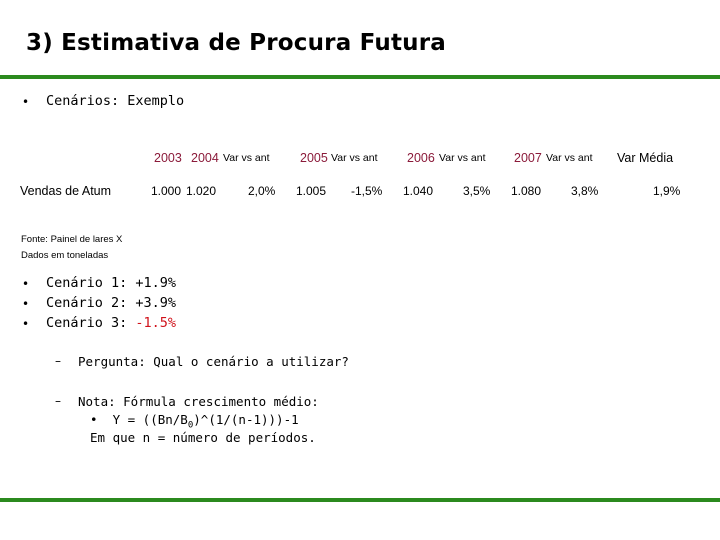 The width and height of the screenshot is (720, 540). What do you see at coordinates (354, 158) in the screenshot?
I see `header-var-2: Var vs ant` at bounding box center [354, 158].